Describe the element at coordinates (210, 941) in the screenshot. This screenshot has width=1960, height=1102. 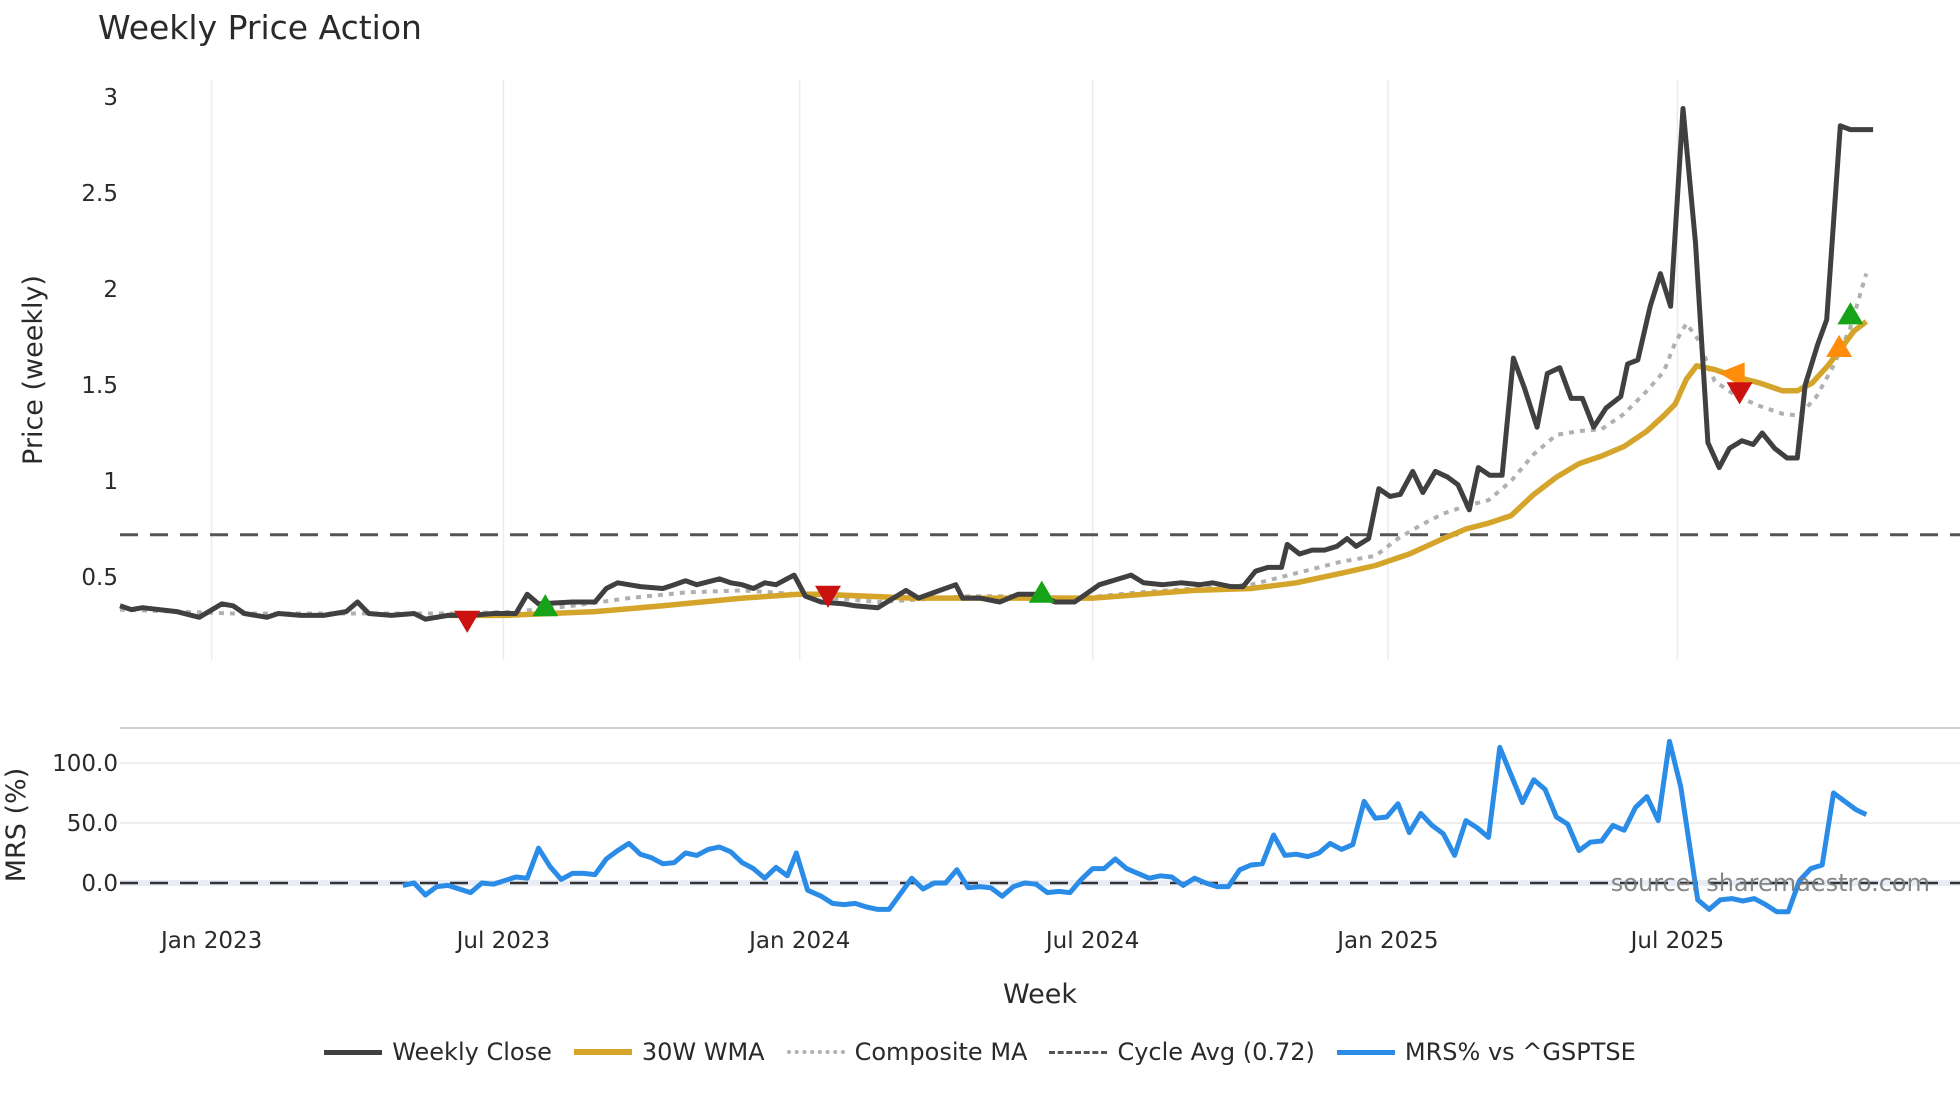
I see `x-tick-label: Jan 2023` at that location.